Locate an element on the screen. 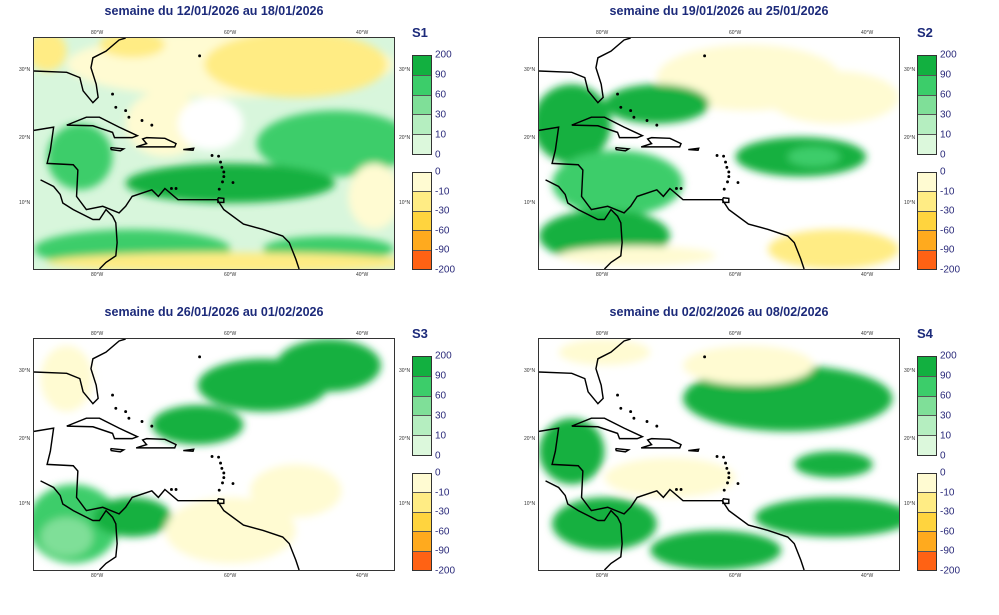 The image size is (999, 615). colorbar-label: 30 is located at coordinates (441, 115).